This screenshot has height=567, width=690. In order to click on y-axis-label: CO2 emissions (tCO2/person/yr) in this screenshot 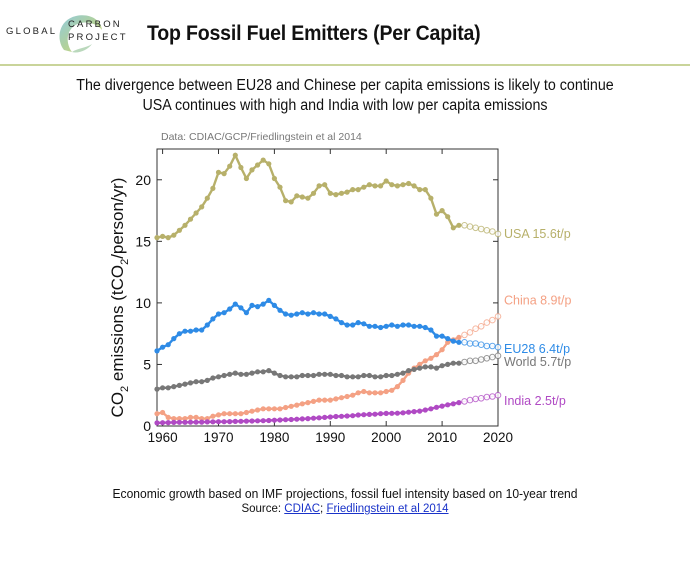, I will do `click(119, 298)`.